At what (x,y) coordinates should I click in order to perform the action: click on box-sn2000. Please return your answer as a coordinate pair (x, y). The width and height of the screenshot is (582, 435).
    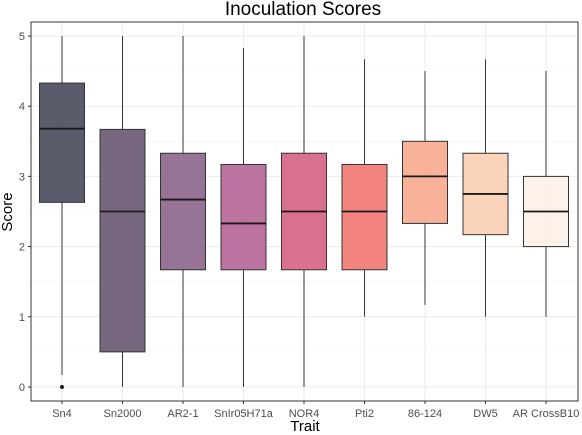
    Looking at the image, I should click on (122, 211).